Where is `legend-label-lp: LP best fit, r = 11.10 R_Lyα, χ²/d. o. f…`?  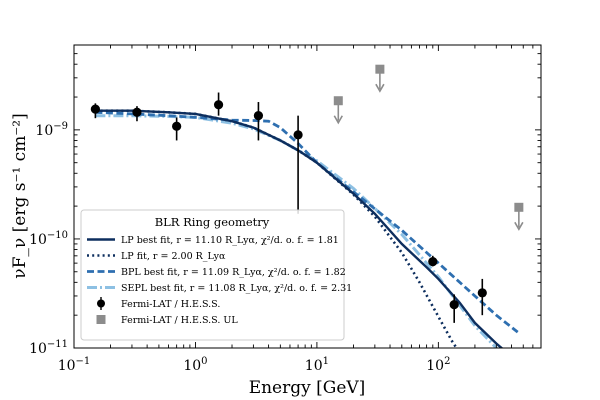
legend-label-lp: LP best fit, r = 11.10 R_Lyα, χ²/d. o. f… is located at coordinates (230, 240).